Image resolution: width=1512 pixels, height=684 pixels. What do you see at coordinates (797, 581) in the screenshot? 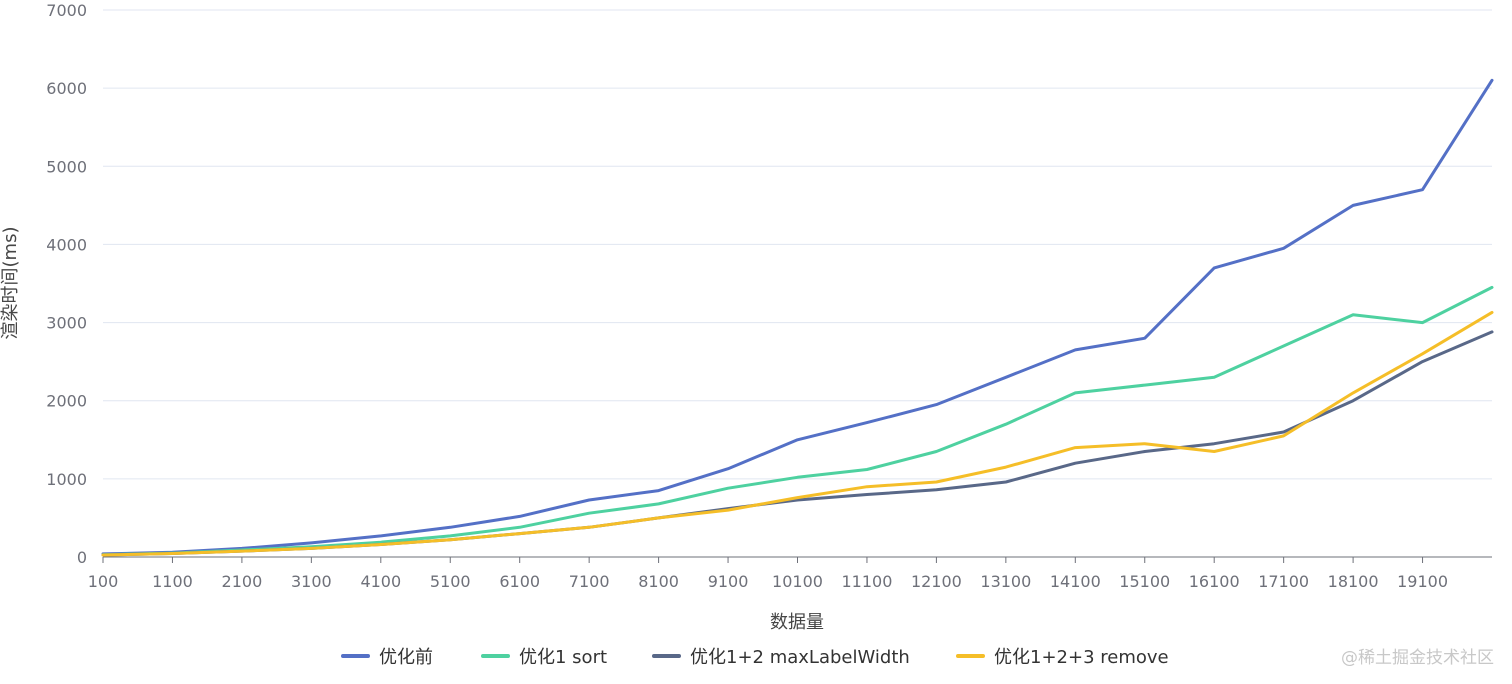
I see `x-tick-label: 10100` at bounding box center [797, 581].